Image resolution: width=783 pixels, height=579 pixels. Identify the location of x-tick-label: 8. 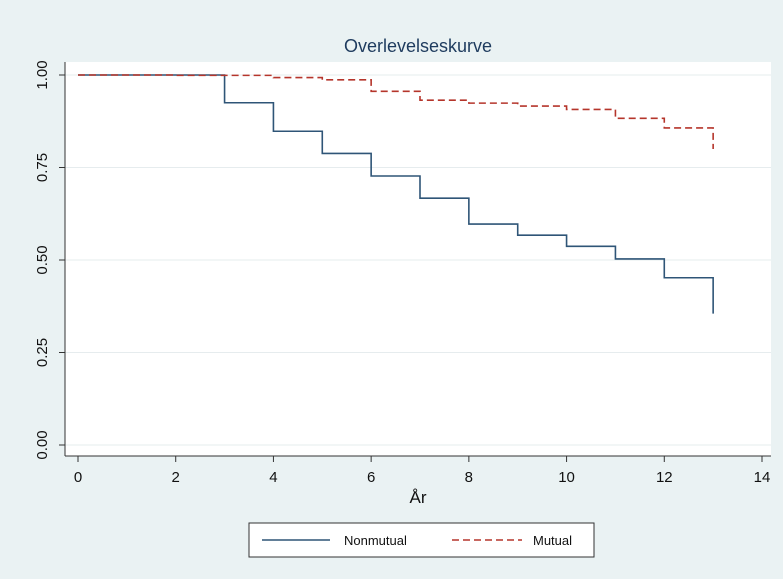
(469, 477).